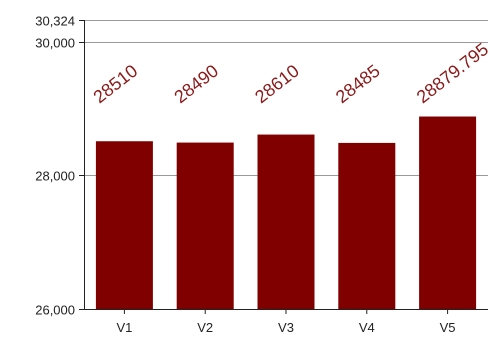  I want to click on data-label: 28485, so click(358, 84).